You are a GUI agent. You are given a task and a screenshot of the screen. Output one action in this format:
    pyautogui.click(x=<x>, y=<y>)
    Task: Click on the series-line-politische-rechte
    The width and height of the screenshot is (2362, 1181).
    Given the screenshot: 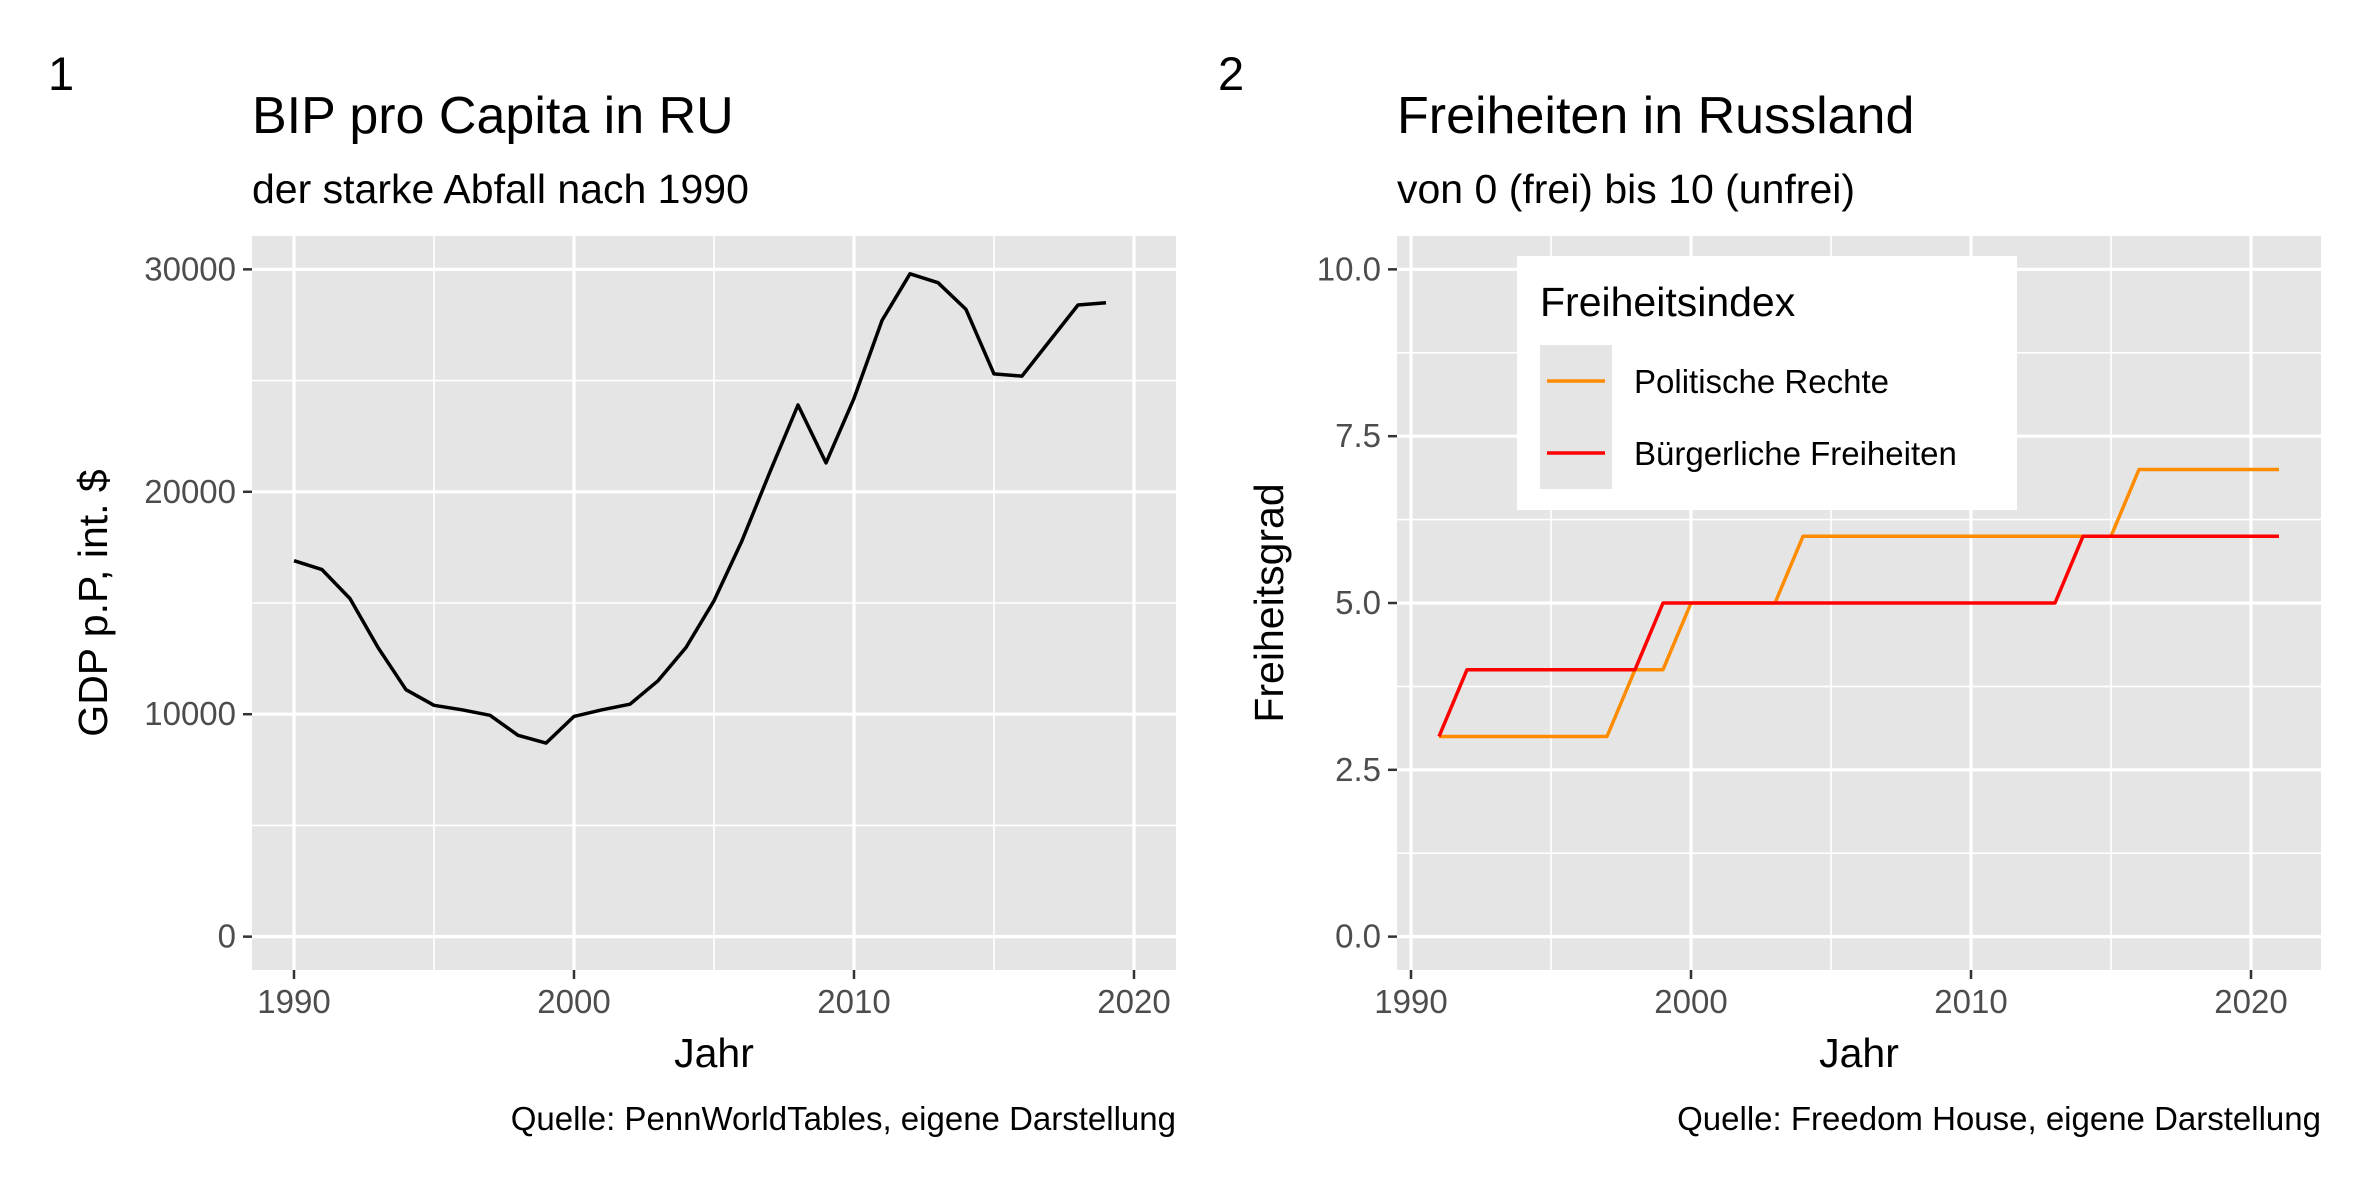 What is the action you would take?
    pyautogui.click(x=1859, y=603)
    